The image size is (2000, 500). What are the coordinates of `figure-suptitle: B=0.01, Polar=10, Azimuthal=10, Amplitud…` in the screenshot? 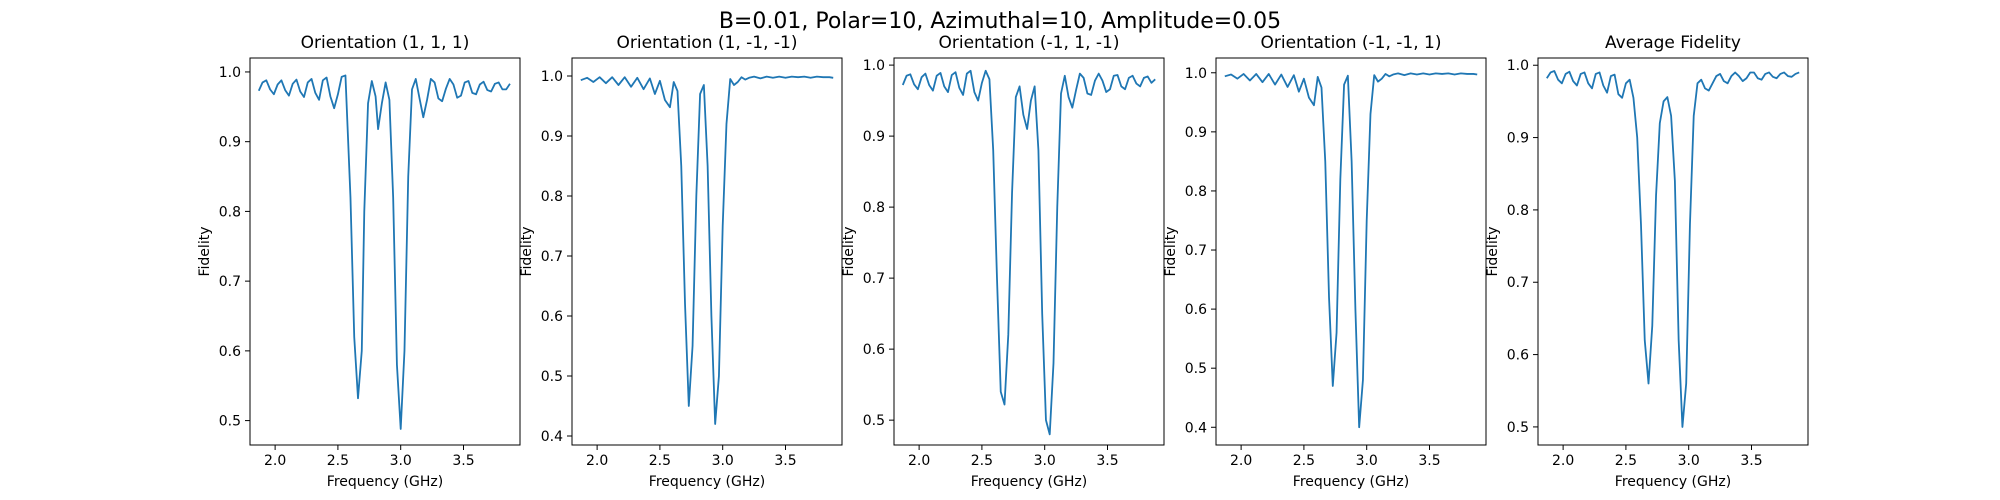 It's located at (1000, 21).